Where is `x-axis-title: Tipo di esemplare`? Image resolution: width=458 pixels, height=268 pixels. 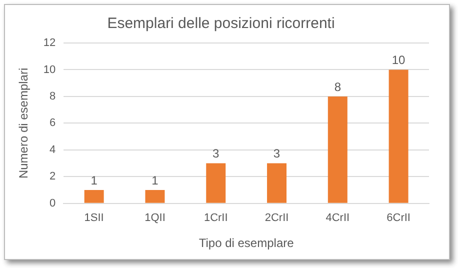 x-axis-title: Tipo di esemplare is located at coordinates (246, 243).